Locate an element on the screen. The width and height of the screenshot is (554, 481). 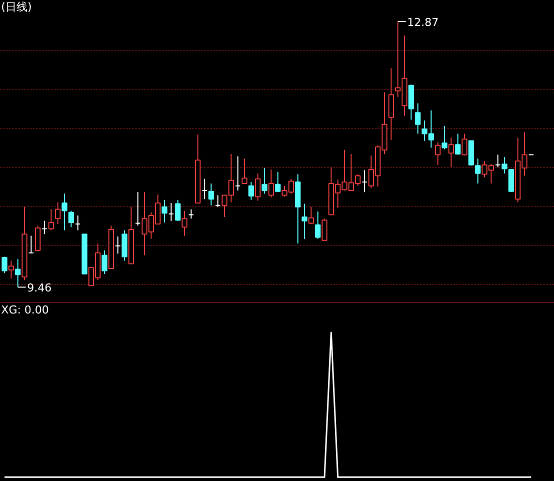
chart-title: XG: 0.00 is located at coordinates (25, 310).